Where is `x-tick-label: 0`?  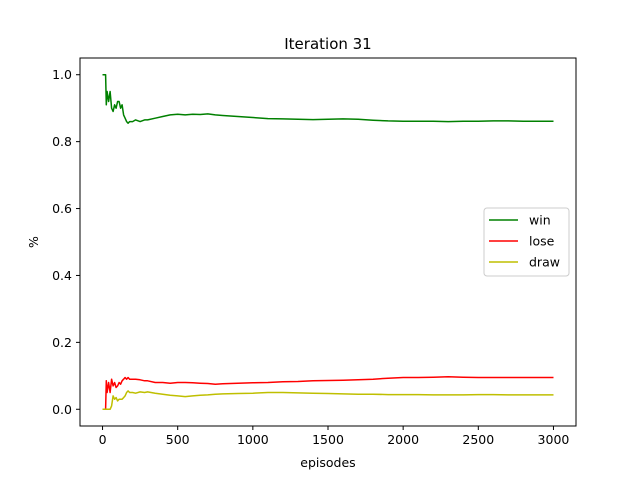 x-tick-label: 0 is located at coordinates (103, 439).